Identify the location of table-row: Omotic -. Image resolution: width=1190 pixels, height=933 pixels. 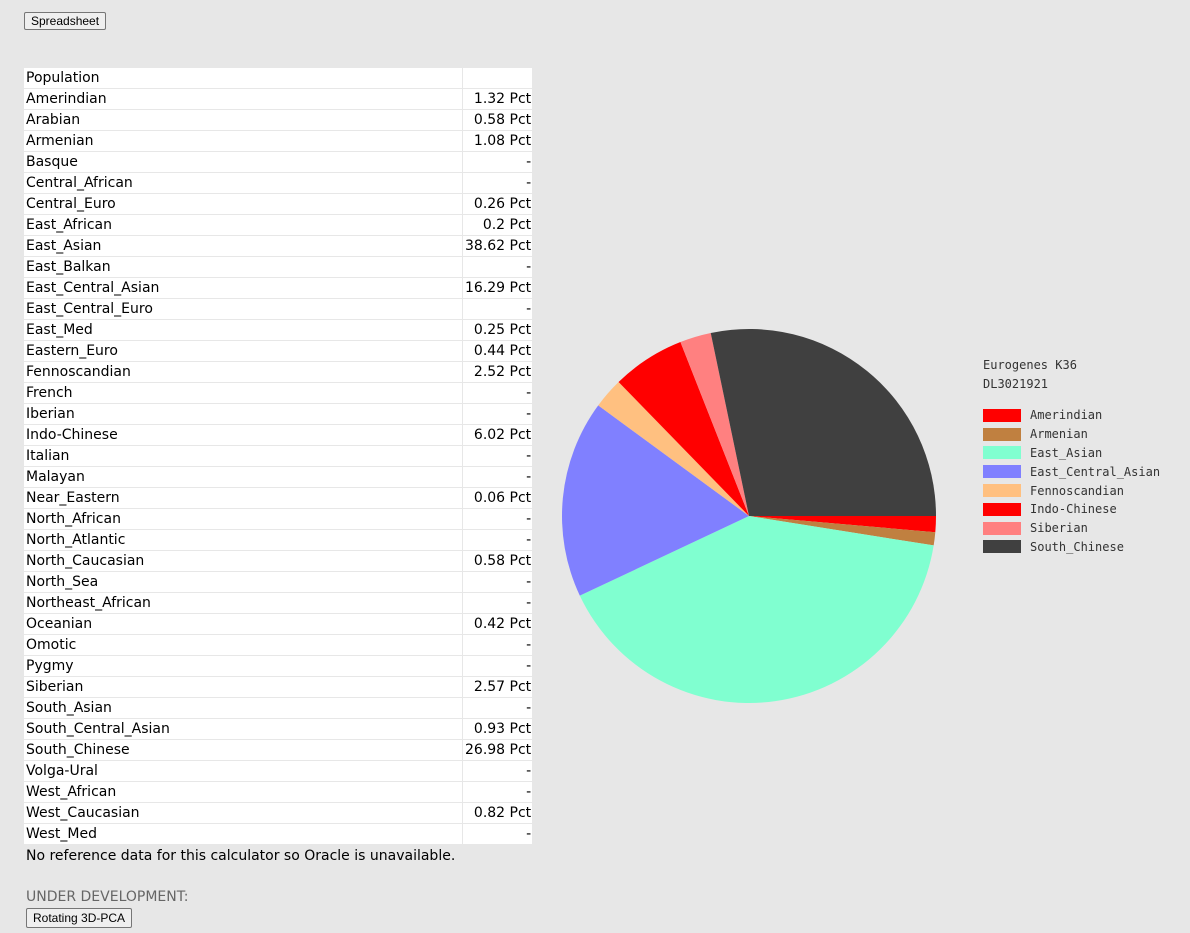
(278, 645).